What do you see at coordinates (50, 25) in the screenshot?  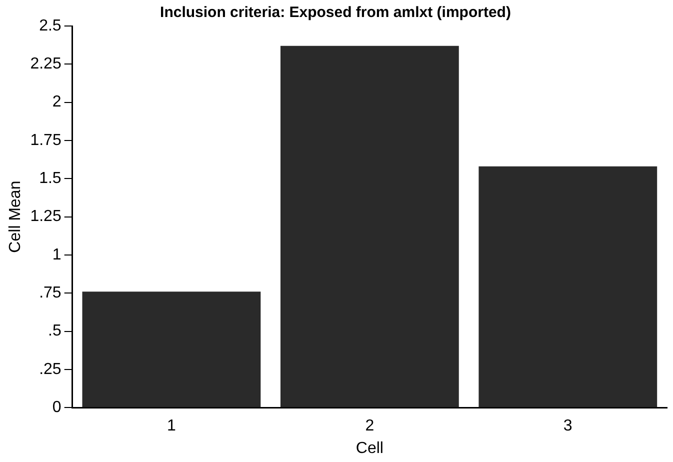 I see `y-tick-label: 2.5` at bounding box center [50, 25].